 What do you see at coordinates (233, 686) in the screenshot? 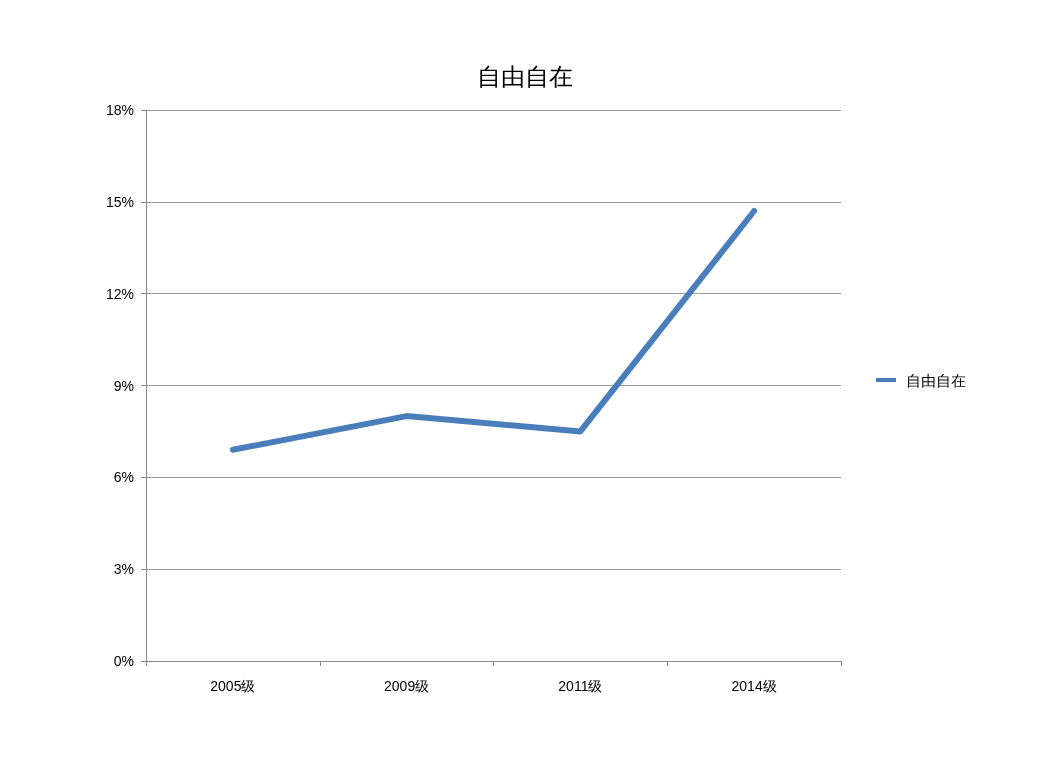
I see `x-tick-label: 2005级` at bounding box center [233, 686].